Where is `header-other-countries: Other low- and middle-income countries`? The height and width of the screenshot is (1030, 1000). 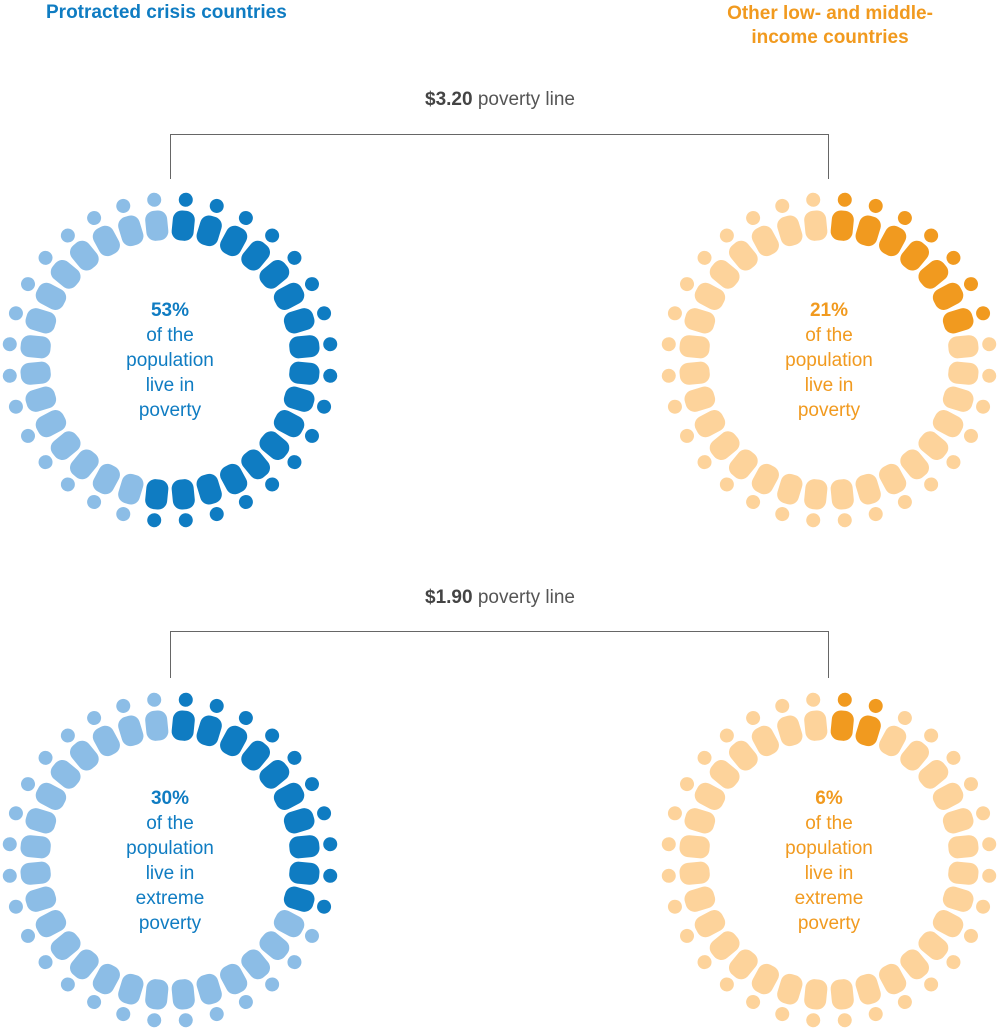
header-other-countries: Other low- and middle-income countries is located at coordinates (830, 25).